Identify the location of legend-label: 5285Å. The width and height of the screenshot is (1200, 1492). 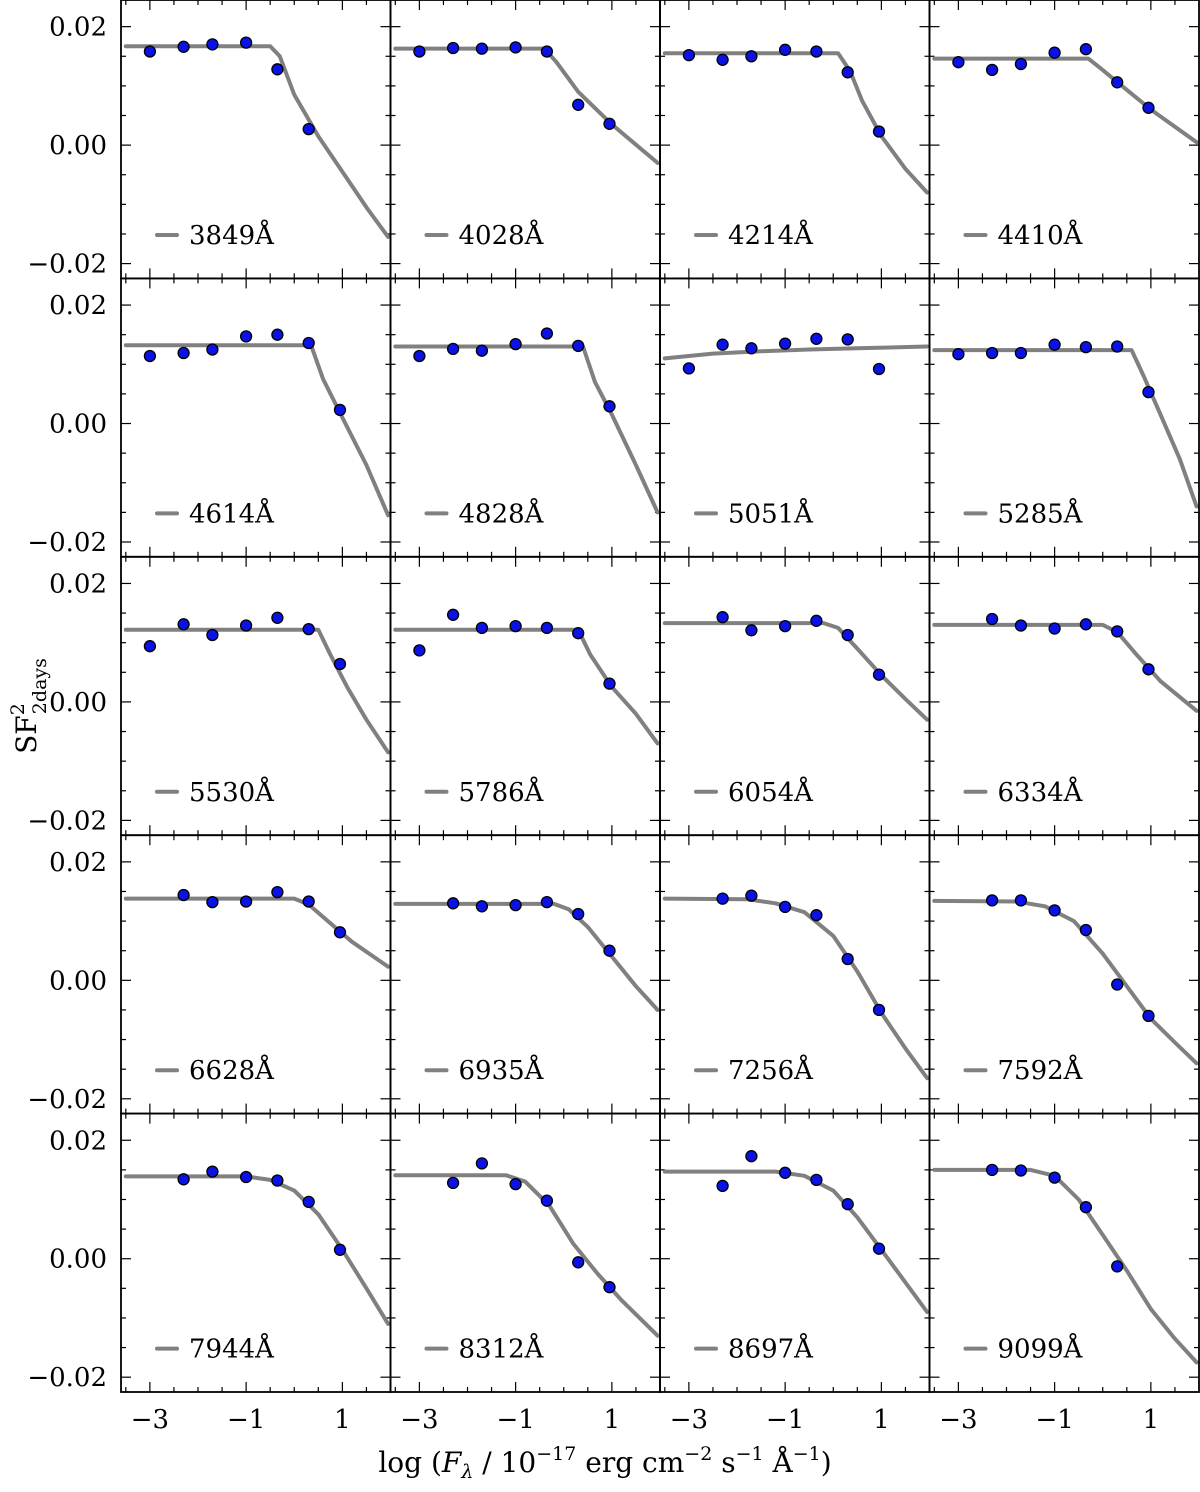
(1041, 513).